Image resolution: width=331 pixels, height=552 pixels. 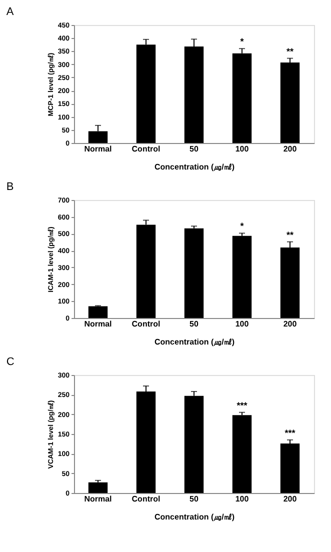 What do you see at coordinates (10, 362) in the screenshot?
I see `chart-title: C` at bounding box center [10, 362].